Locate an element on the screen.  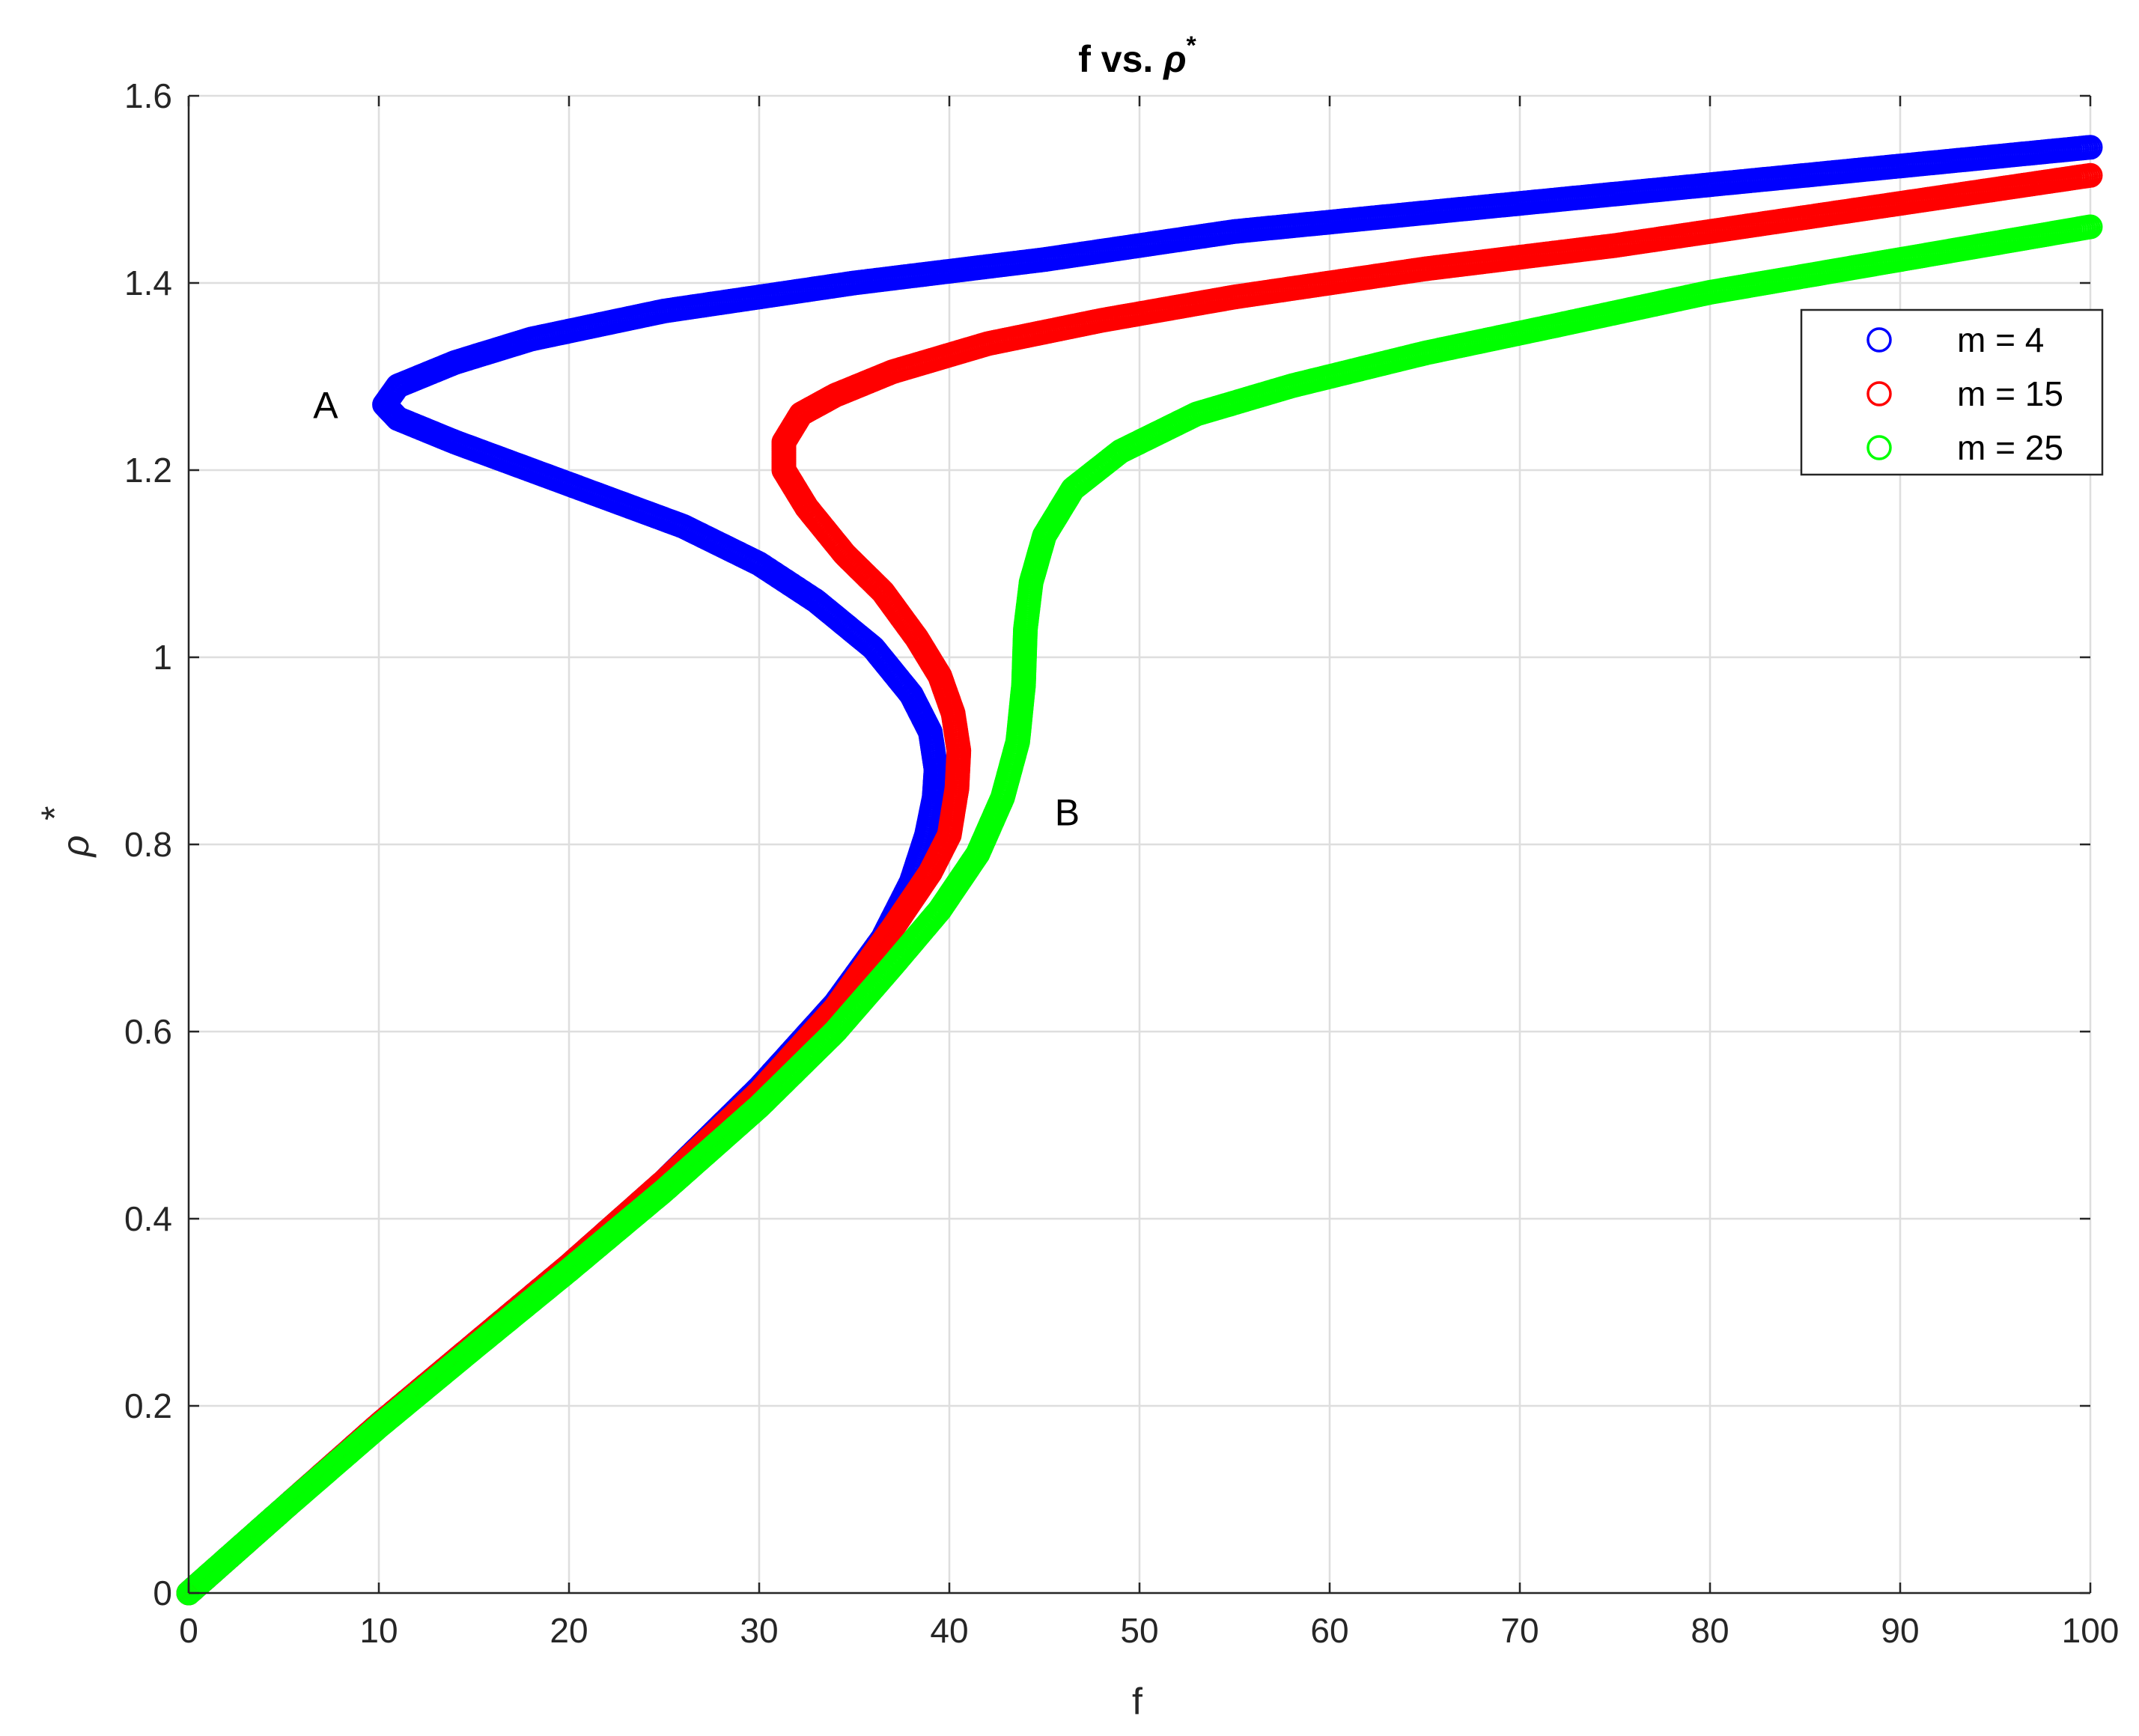
annotations: AB is located at coordinates (696, 609).